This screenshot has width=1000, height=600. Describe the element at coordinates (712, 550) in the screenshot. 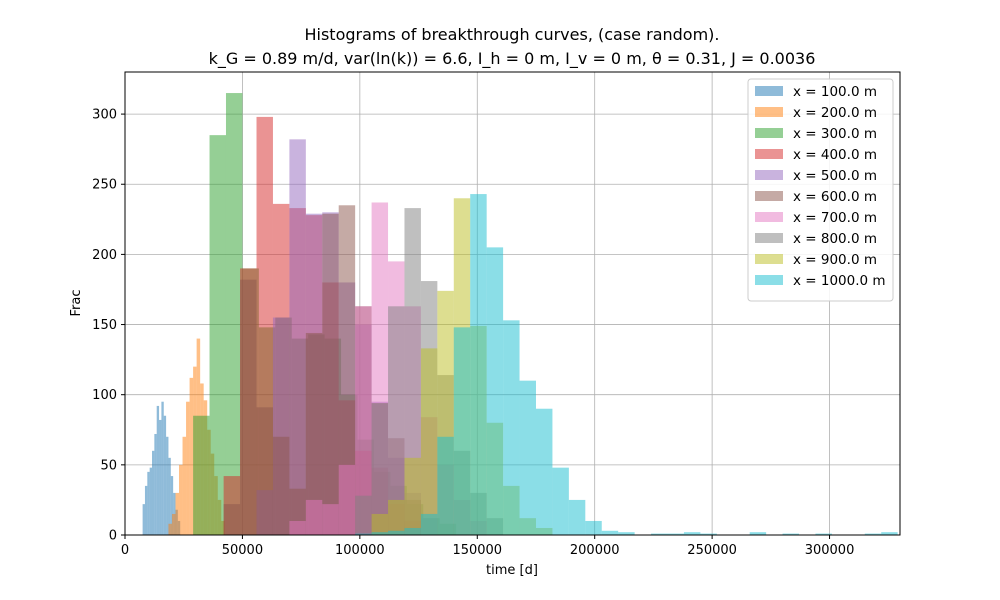

I see `x-tick-label: 250000` at that location.